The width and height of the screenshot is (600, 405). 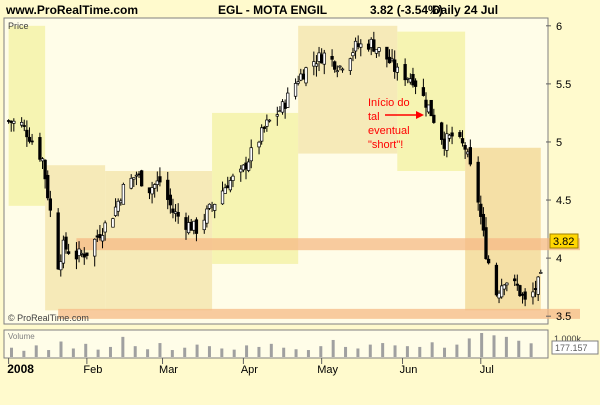 I want to click on y-tick-label: 5, so click(x=559, y=143).